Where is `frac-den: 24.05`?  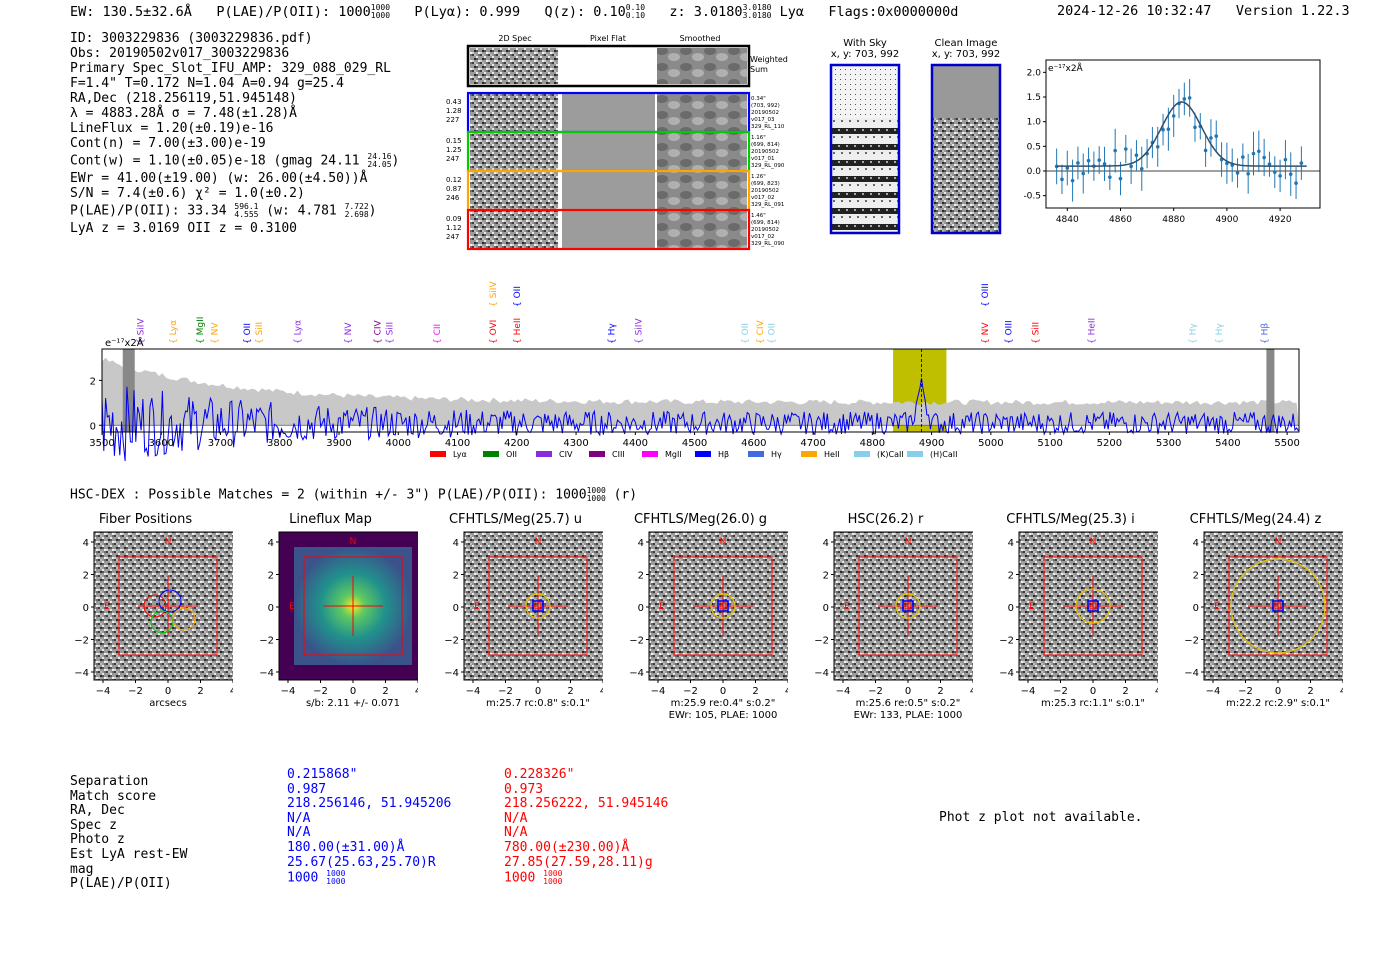
frac-den: 24.05 is located at coordinates (379, 164).